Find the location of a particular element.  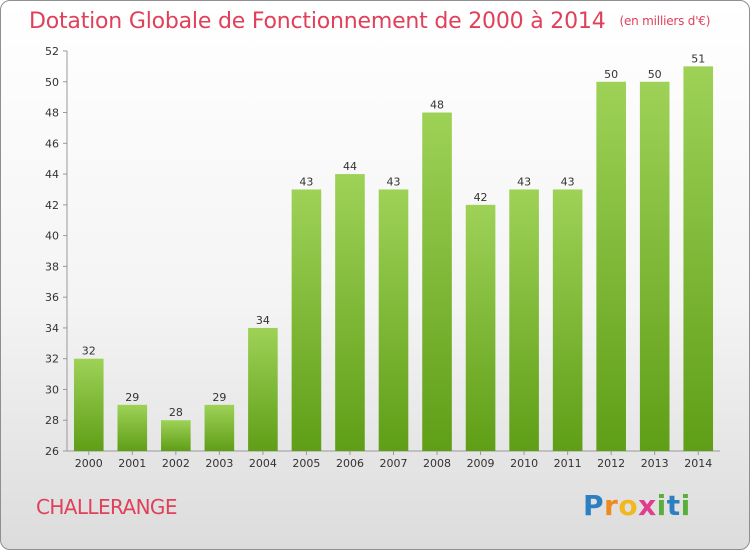

data-label: 48 is located at coordinates (437, 105).